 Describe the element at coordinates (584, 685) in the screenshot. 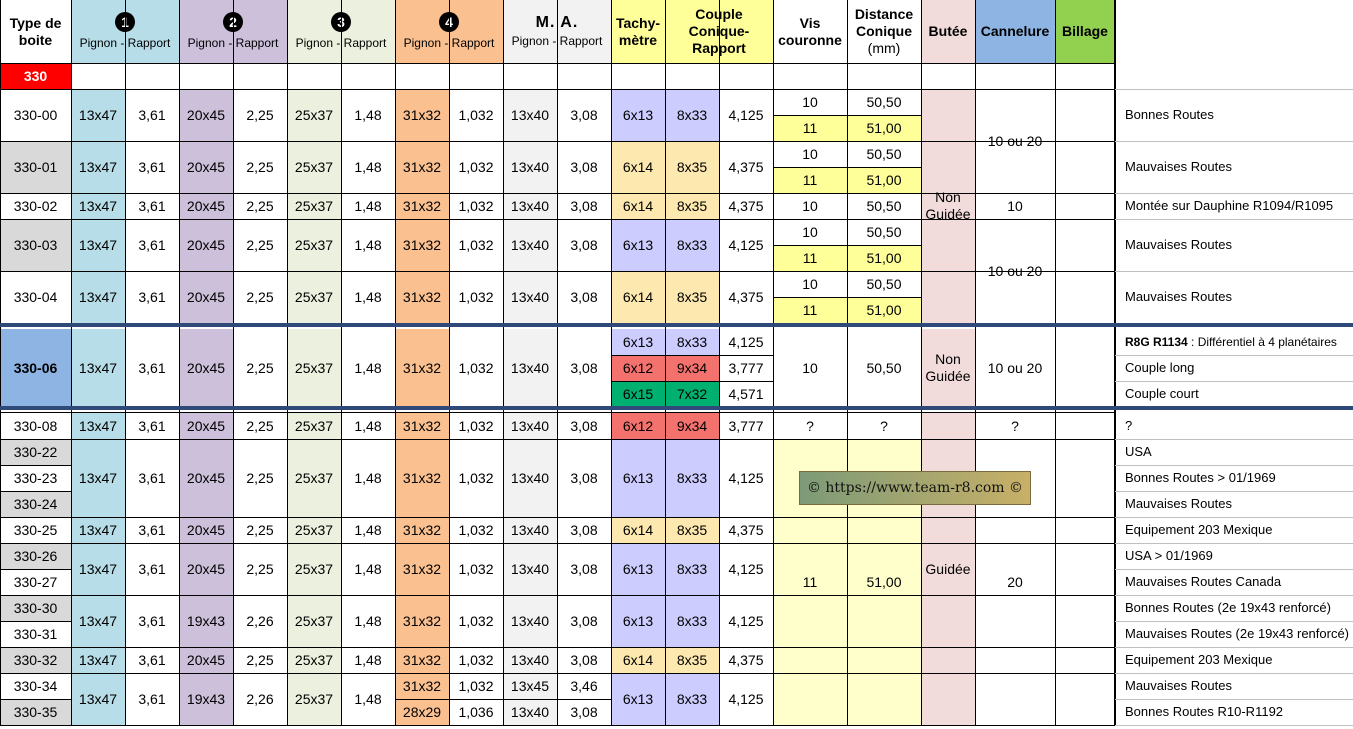

I see `cell-rma: 3,46` at that location.